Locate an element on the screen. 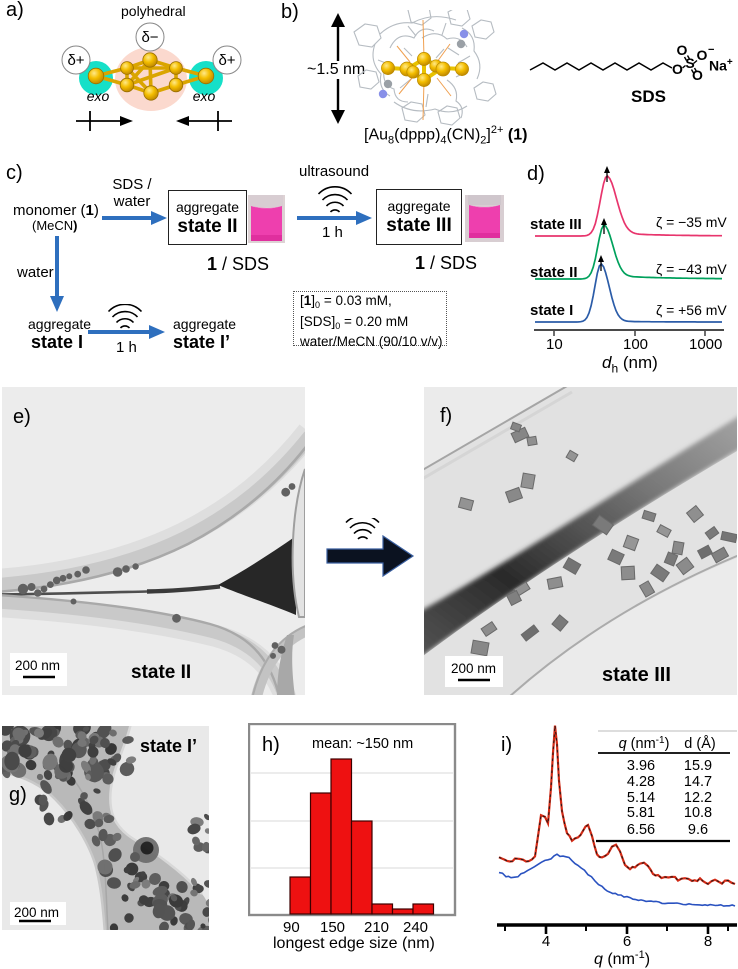 The width and height of the screenshot is (738, 969). svg-text: h) is located at coordinates (271, 745).